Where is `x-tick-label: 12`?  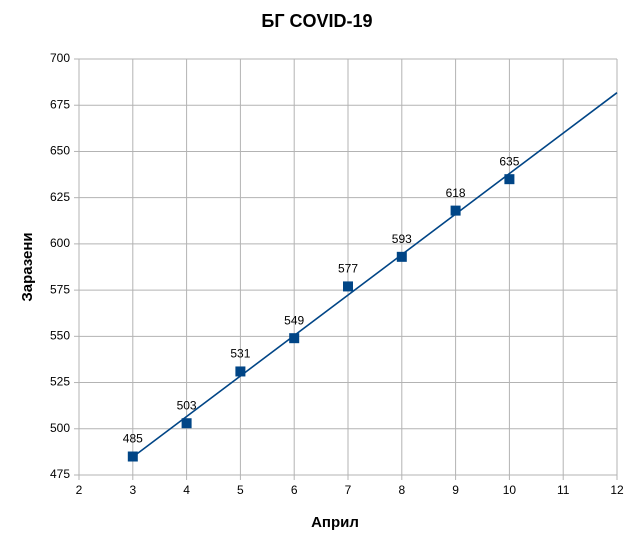
x-tick-label: 12 is located at coordinates (617, 490).